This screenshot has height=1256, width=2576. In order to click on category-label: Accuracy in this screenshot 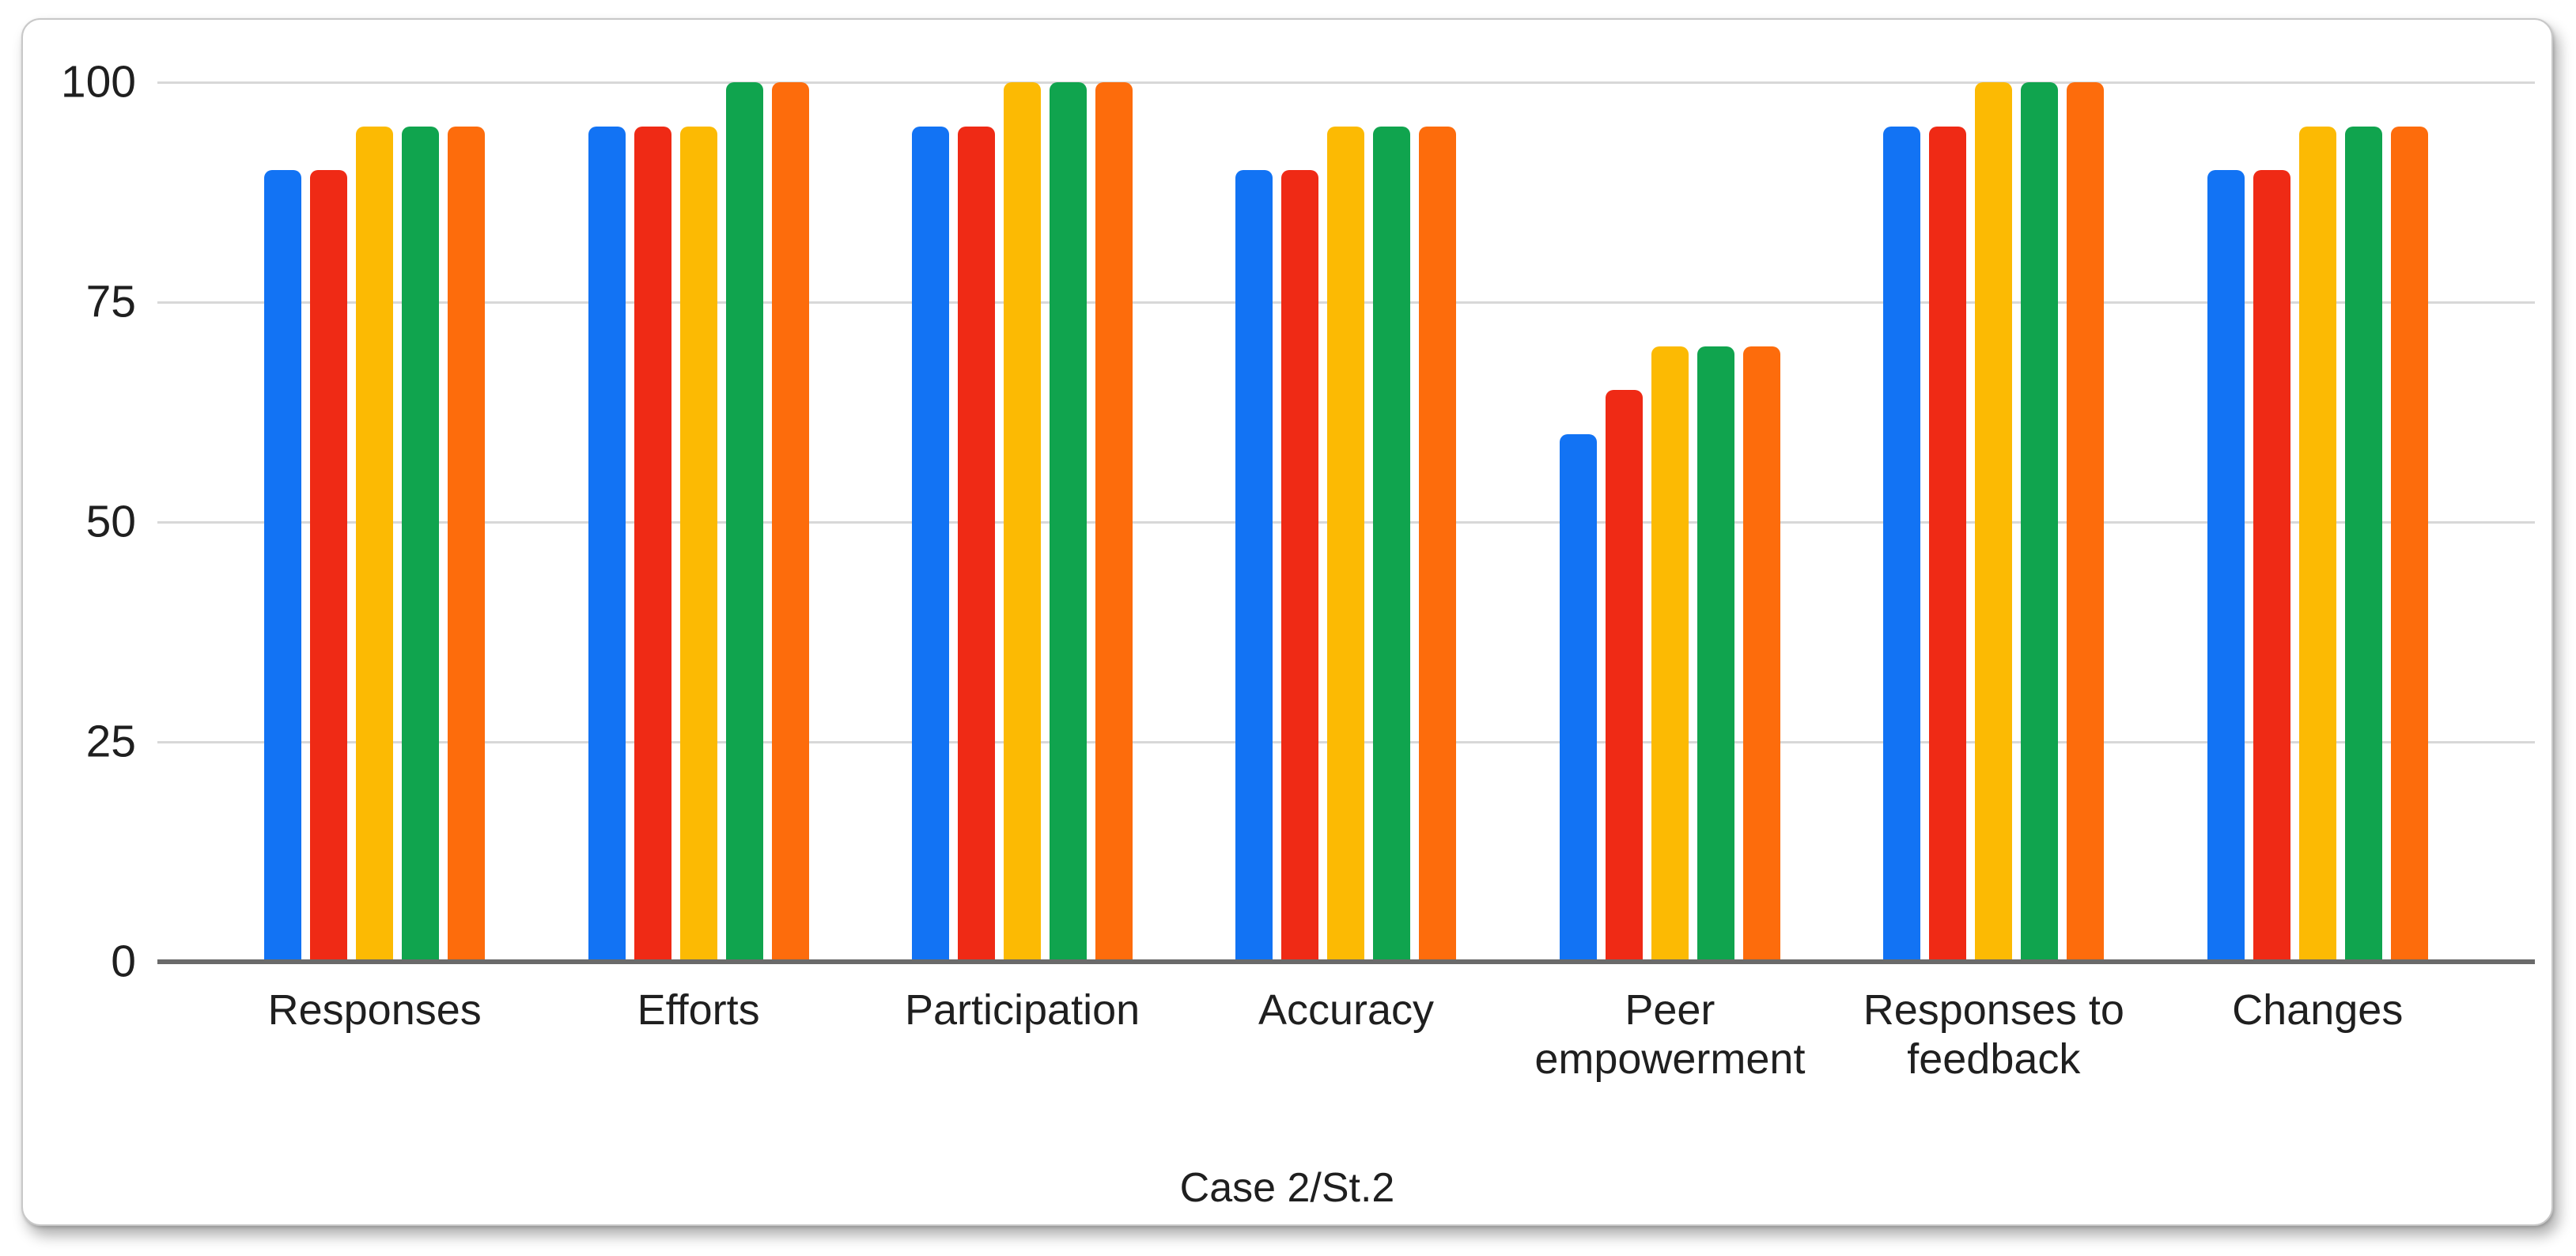, I will do `click(1345, 1035)`.